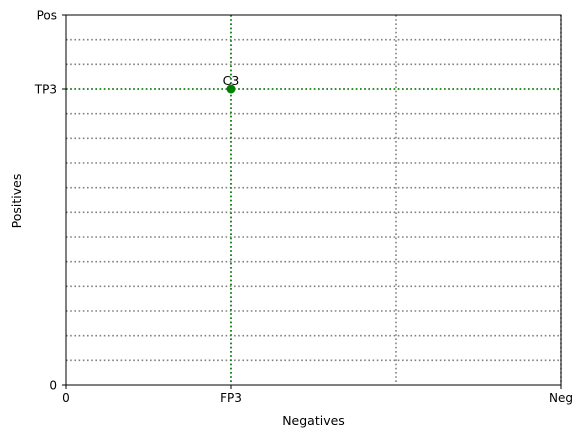 The width and height of the screenshot is (585, 438). What do you see at coordinates (231, 80) in the screenshot?
I see `data-point-label-0: C3` at bounding box center [231, 80].